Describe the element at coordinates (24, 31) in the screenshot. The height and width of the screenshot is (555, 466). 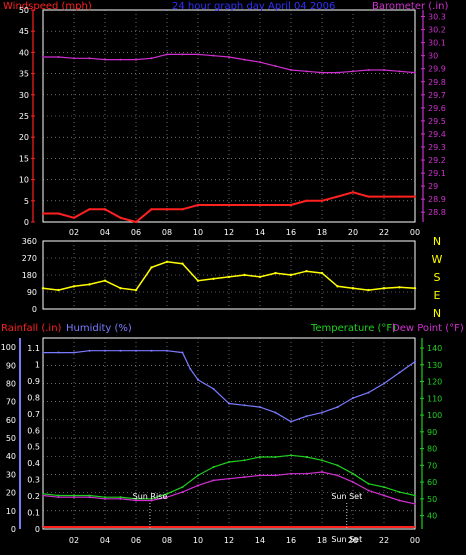
I see `windspeed-tick-label: 45` at that location.